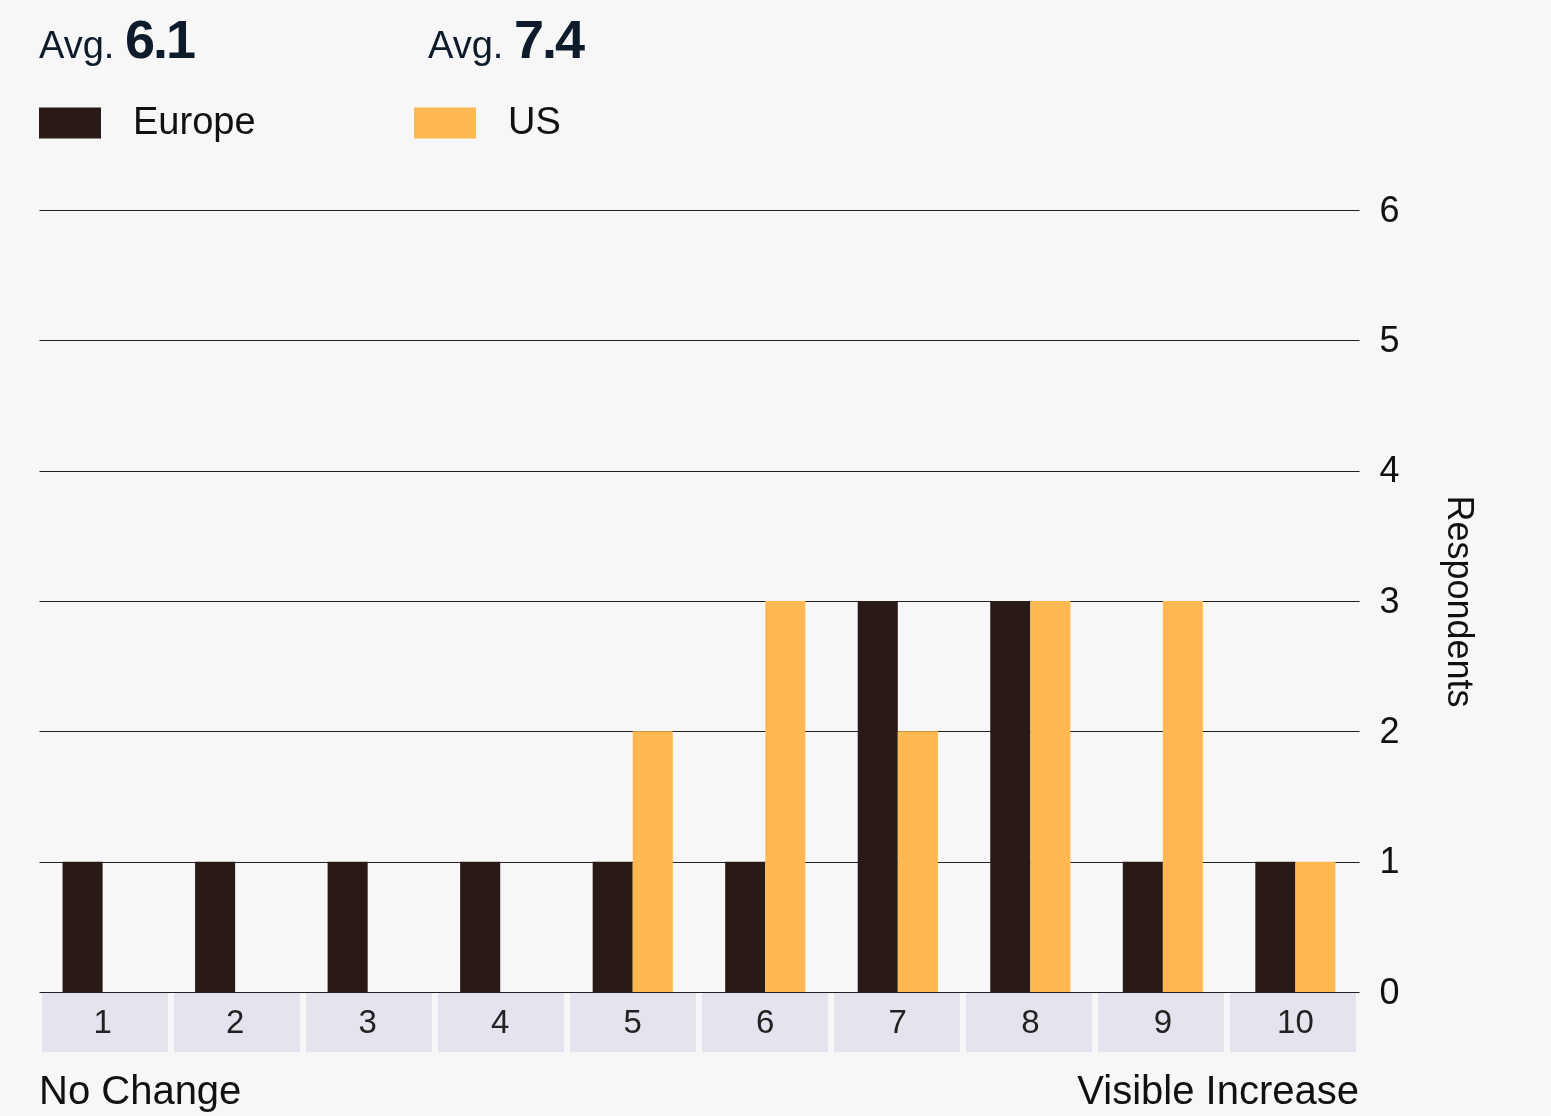 The width and height of the screenshot is (1551, 1116). I want to click on x-tick-label: 5, so click(632, 1021).